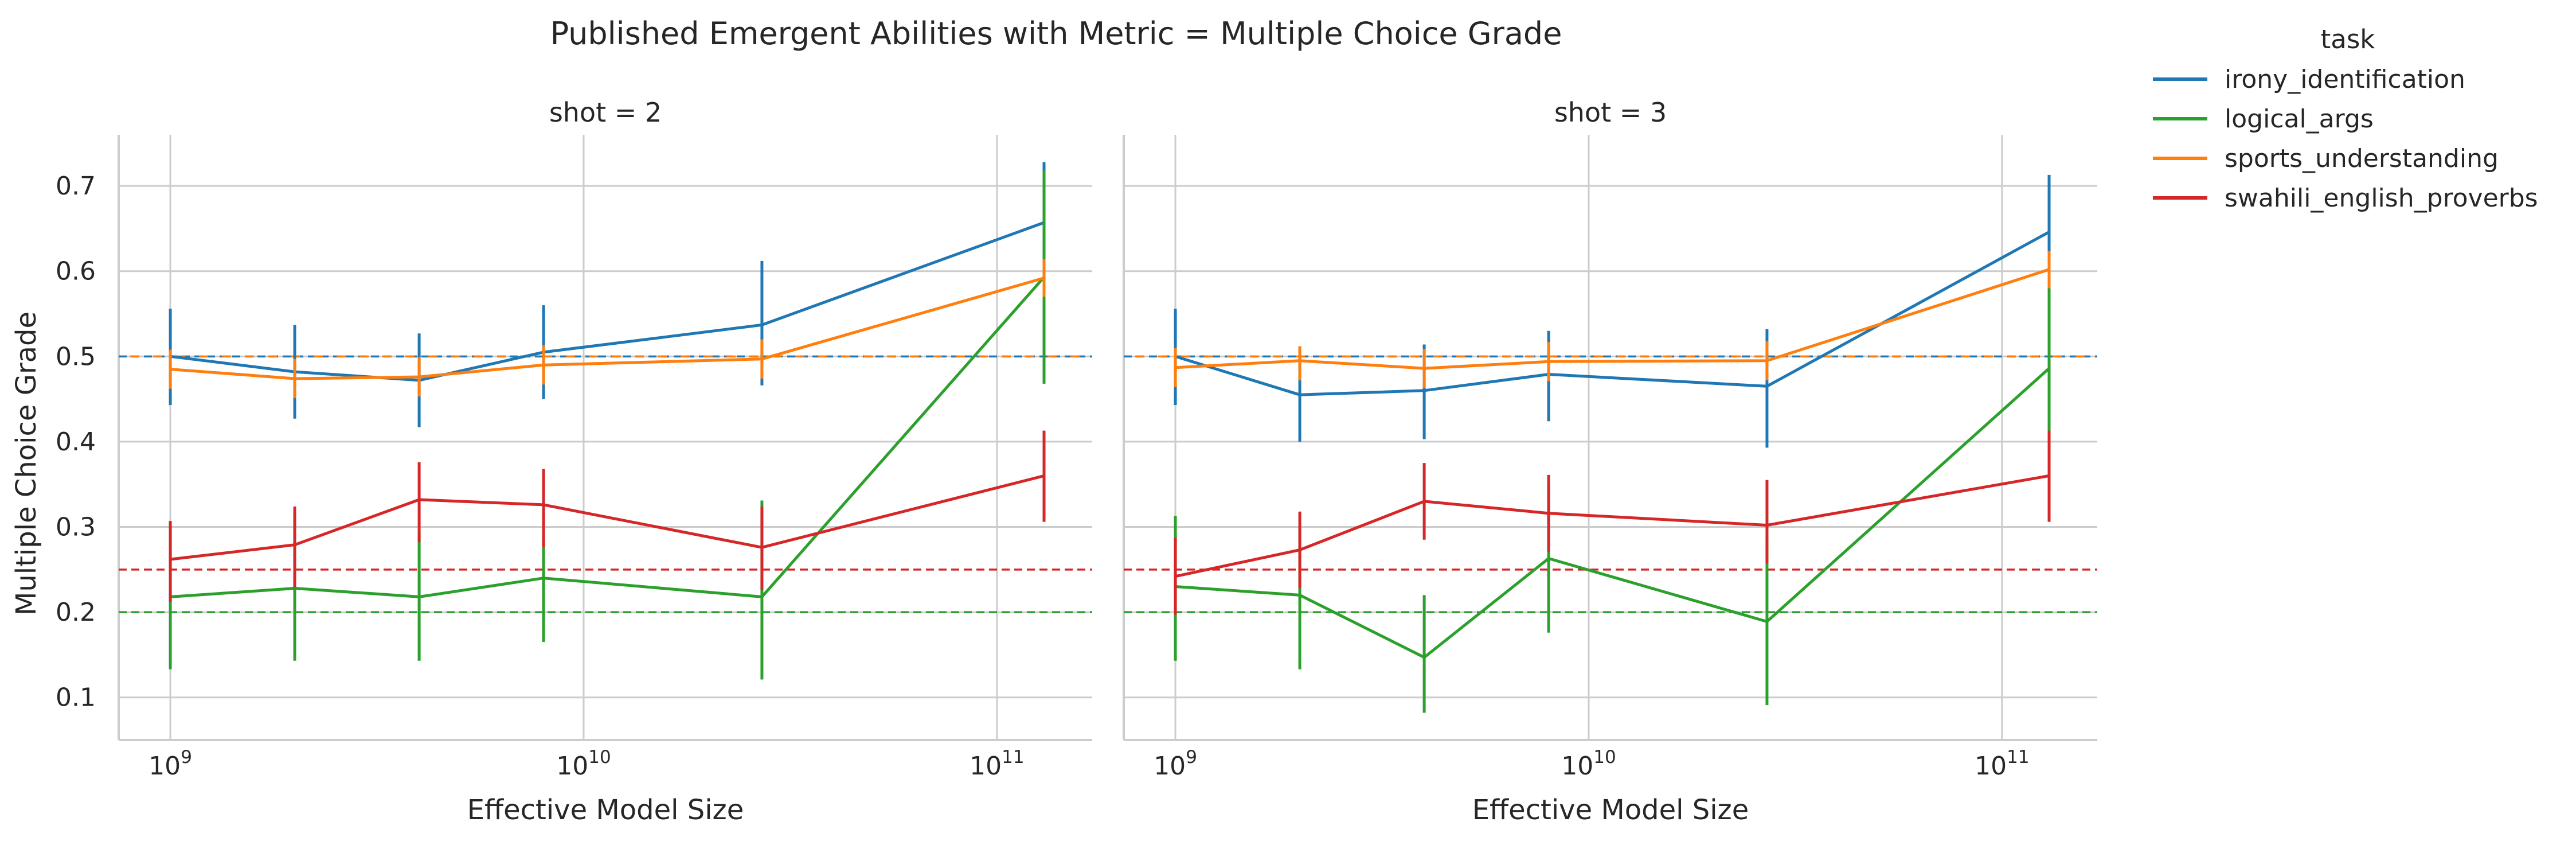 This screenshot has width=2576, height=841. I want to click on y-tick-label: 0.1, so click(76, 697).